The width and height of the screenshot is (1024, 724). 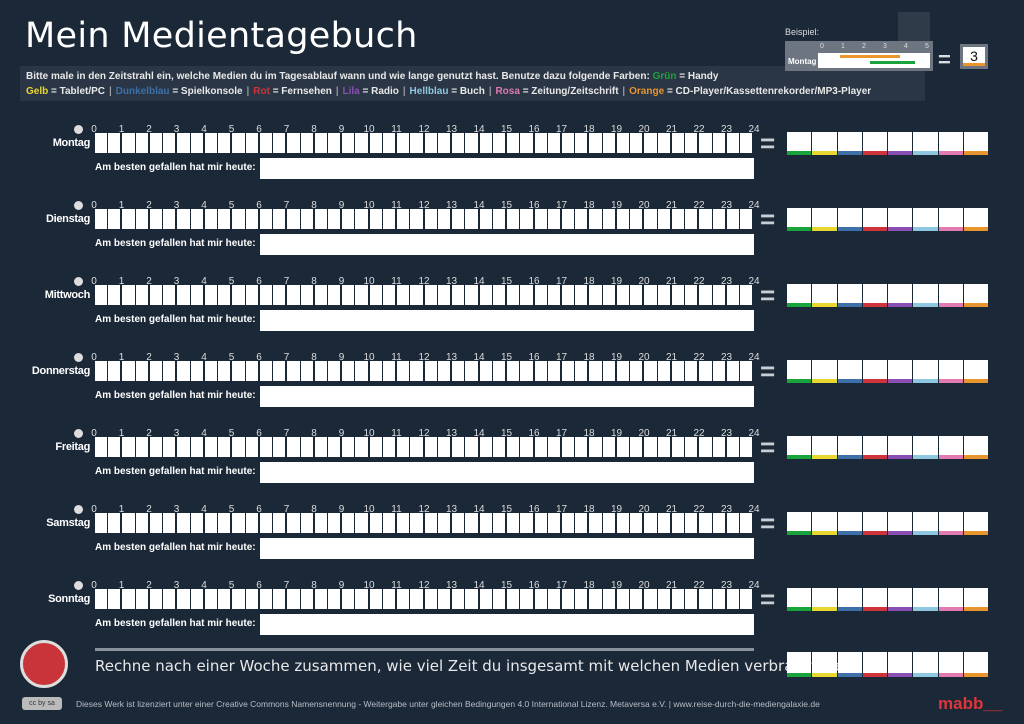 What do you see at coordinates (975, 143) in the screenshot?
I see `total-box-orange` at bounding box center [975, 143].